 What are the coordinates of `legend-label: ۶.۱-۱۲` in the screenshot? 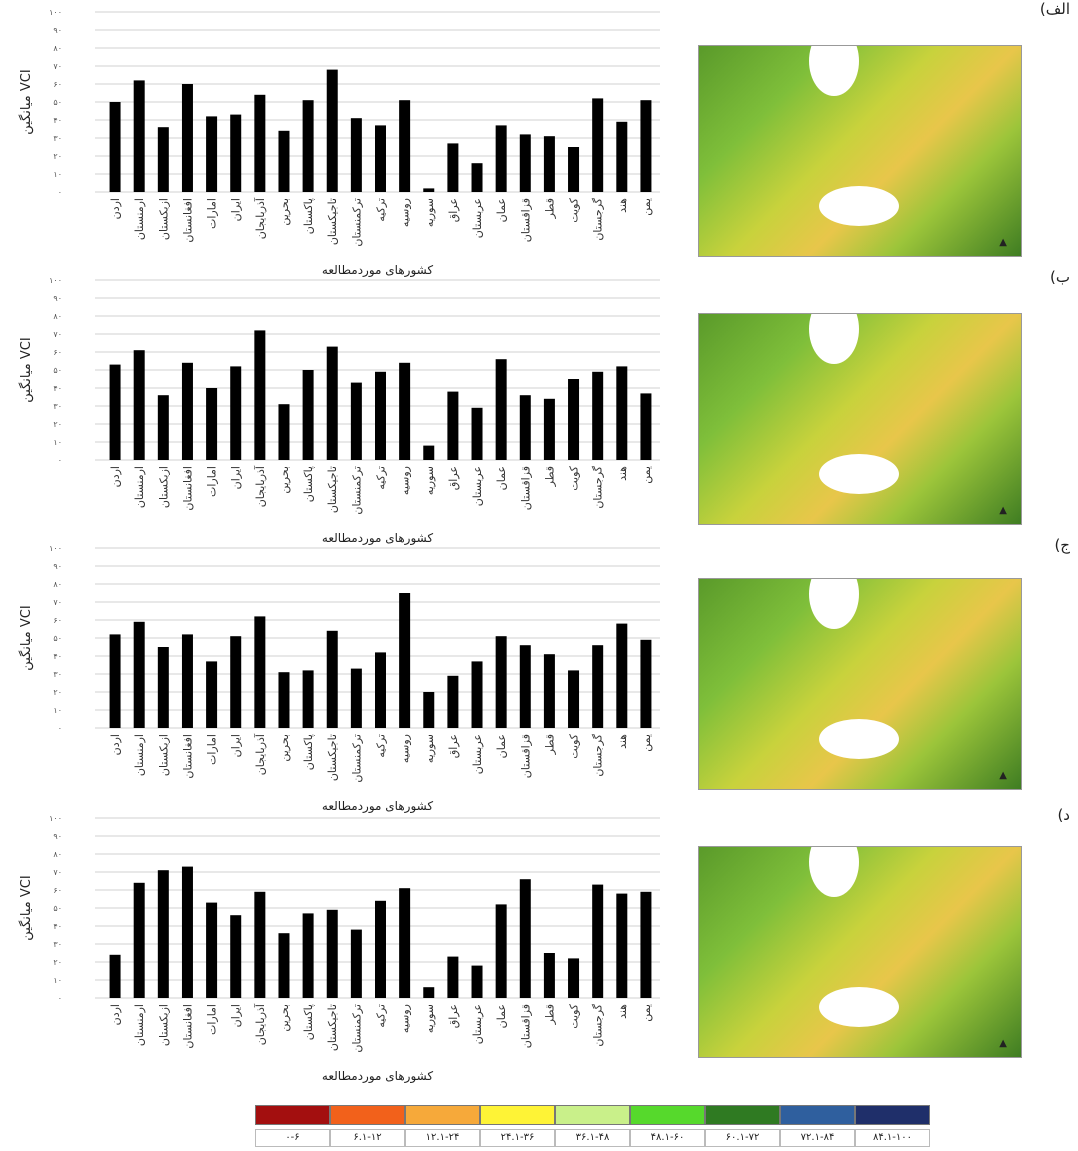 It's located at (367, 1138).